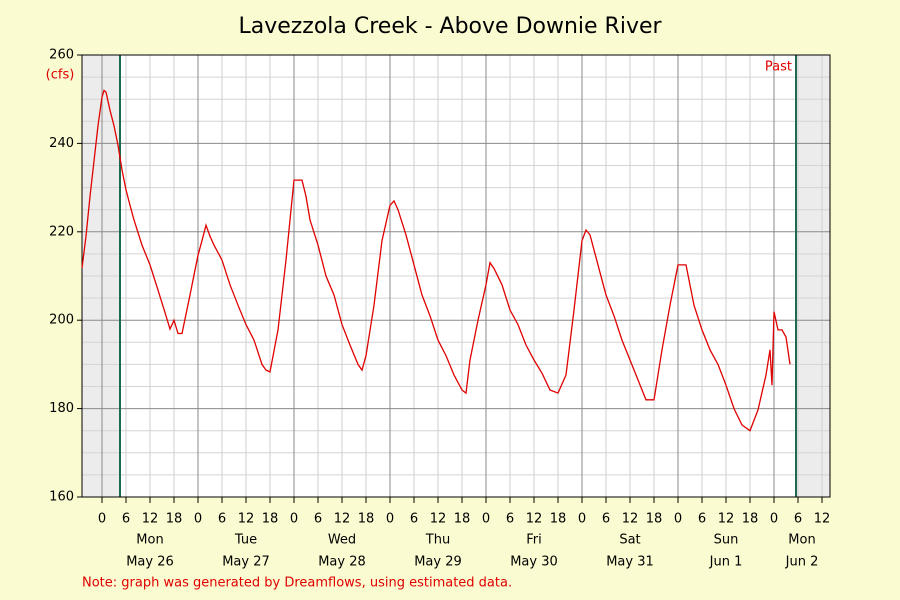 The image size is (900, 600). What do you see at coordinates (342, 562) in the screenshot?
I see `date-label: May 28` at bounding box center [342, 562].